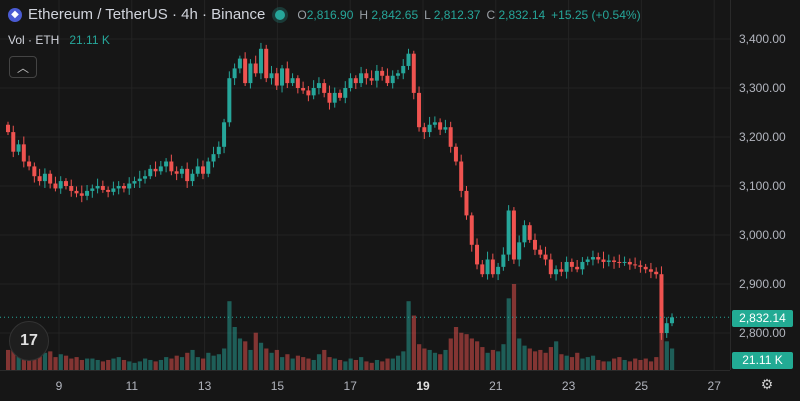  What do you see at coordinates (762, 186) in the screenshot?
I see `price-tick-label: 3,100.00` at bounding box center [762, 186].